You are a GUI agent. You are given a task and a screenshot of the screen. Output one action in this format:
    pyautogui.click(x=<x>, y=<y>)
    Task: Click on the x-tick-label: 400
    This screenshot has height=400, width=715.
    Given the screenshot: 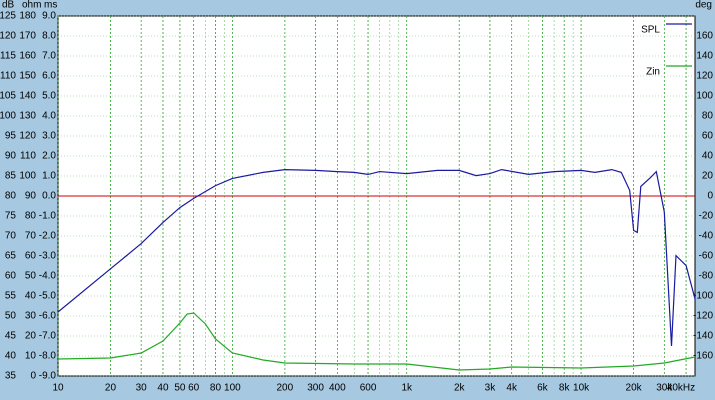 What is the action you would take?
    pyautogui.click(x=337, y=388)
    